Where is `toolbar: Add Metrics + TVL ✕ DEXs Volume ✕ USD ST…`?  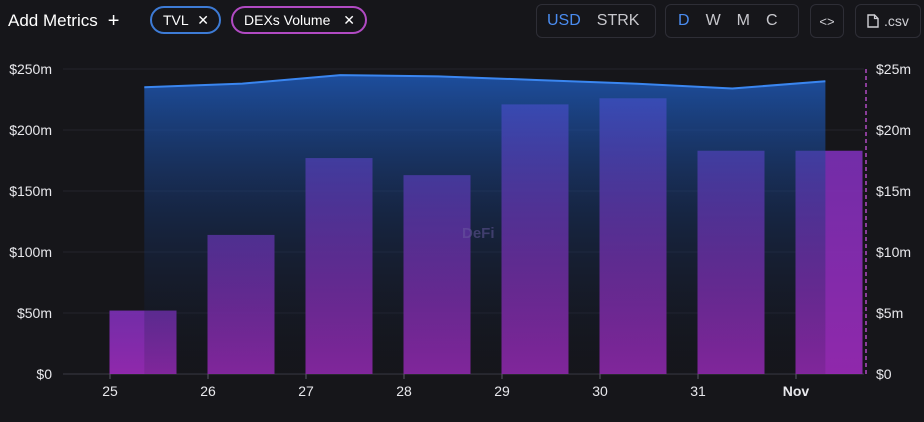 toolbar: Add Metrics + TVL ✕ DEXs Volume ✕ USD ST… is located at coordinates (462, 22).